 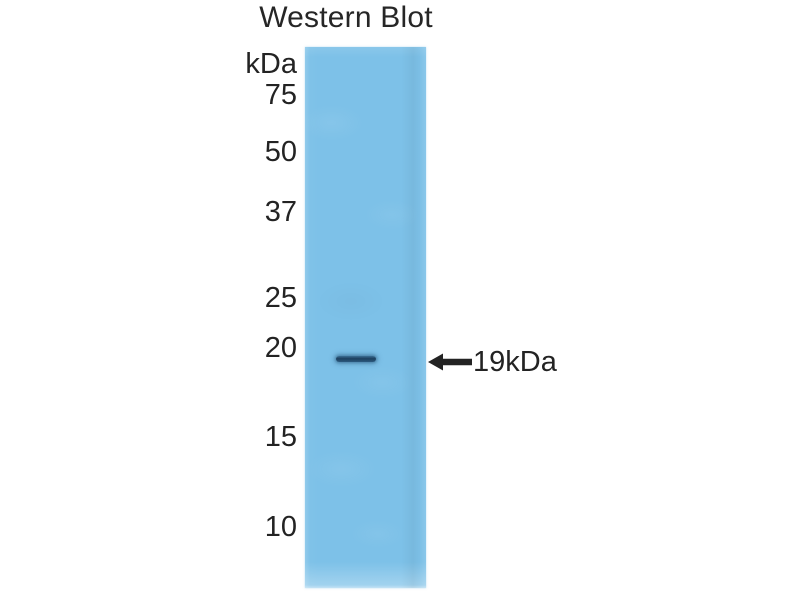 What do you see at coordinates (280, 212) in the screenshot?
I see `ladder-marker-37: 37` at bounding box center [280, 212].